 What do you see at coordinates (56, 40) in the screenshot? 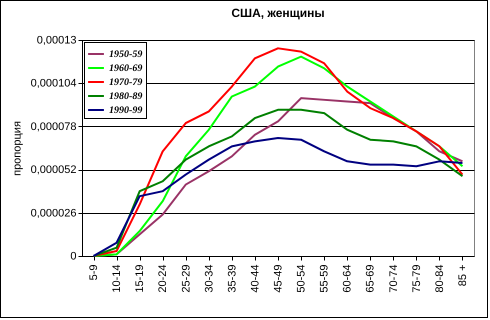
I see `y-tick-label: 0,00013` at bounding box center [56, 40].